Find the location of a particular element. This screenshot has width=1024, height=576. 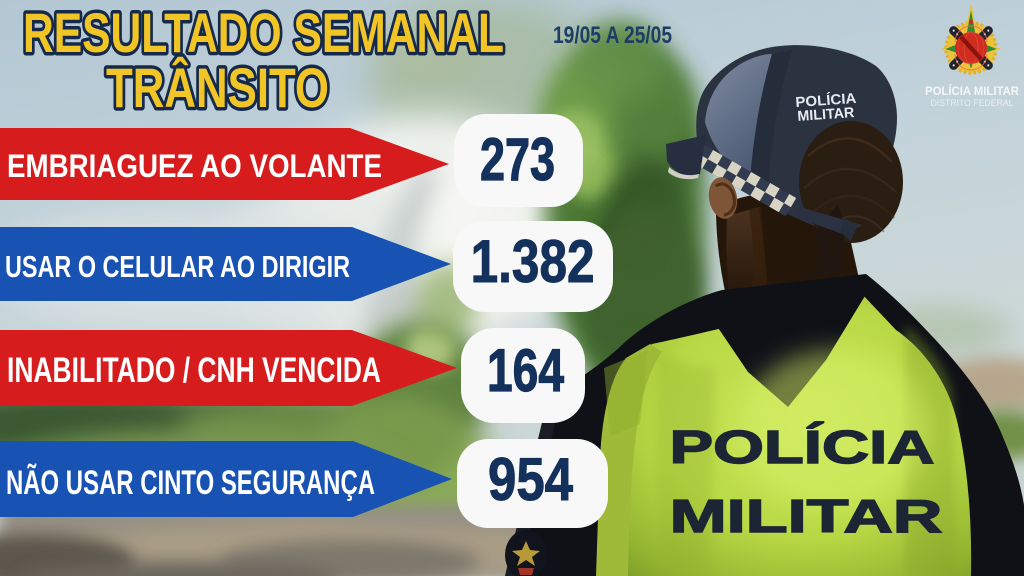

svg-text: 954 is located at coordinates (530, 479).